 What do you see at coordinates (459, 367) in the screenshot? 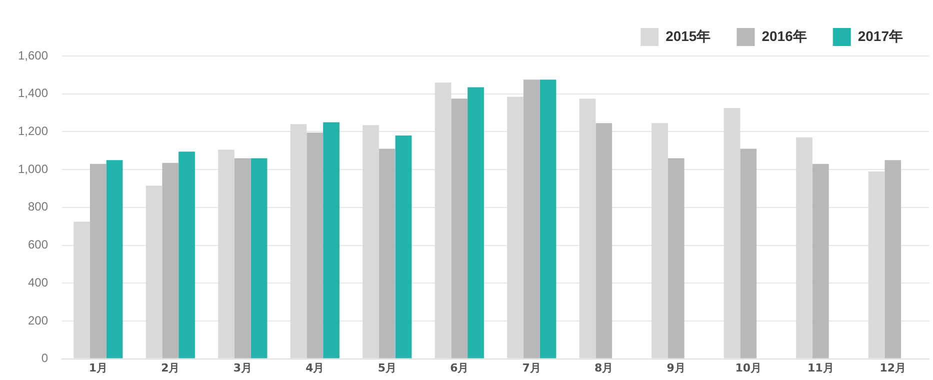
I see `x-tick-label: 6月` at bounding box center [459, 367].